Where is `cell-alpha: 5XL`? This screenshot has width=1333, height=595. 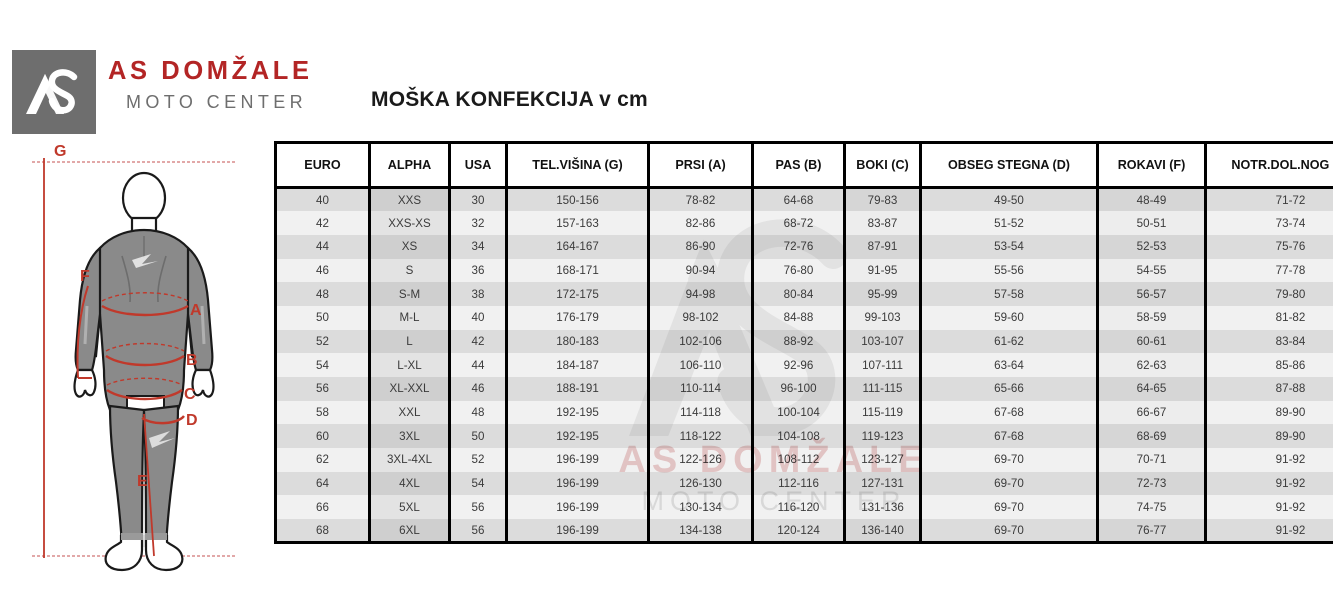 cell-alpha: 5XL is located at coordinates (409, 507).